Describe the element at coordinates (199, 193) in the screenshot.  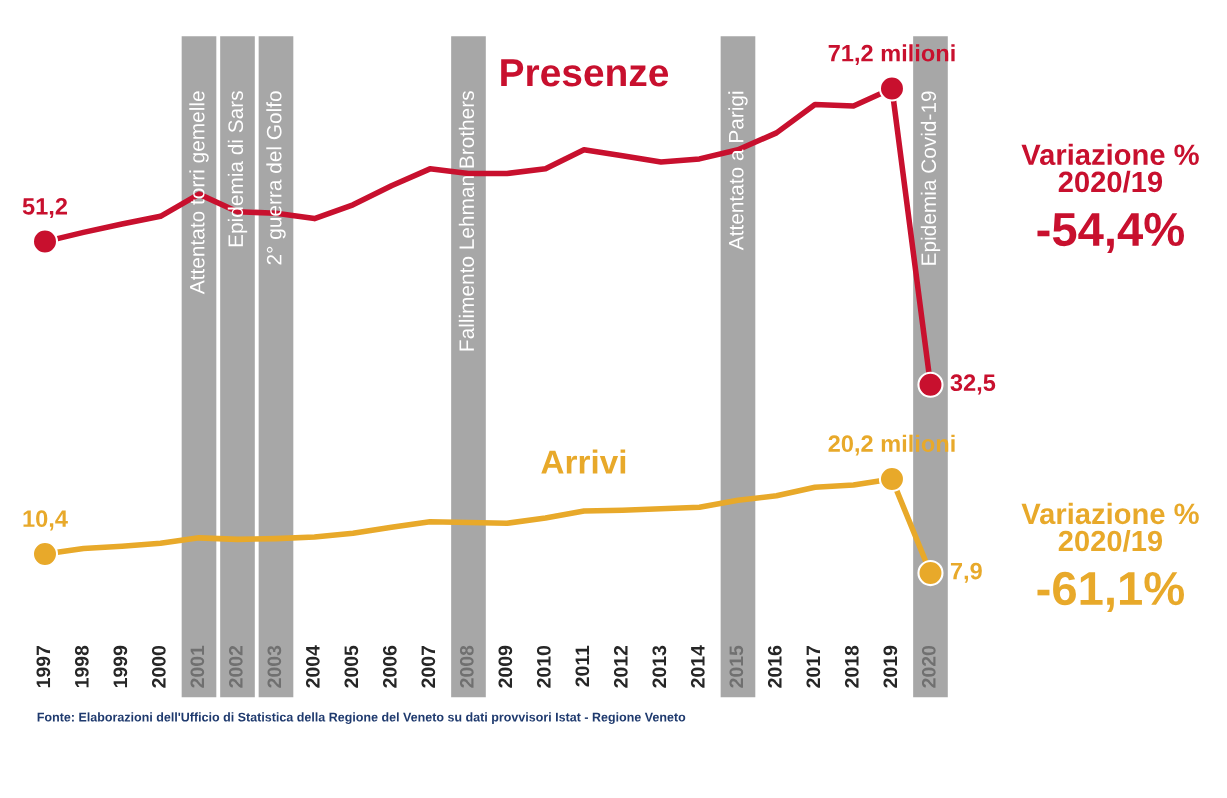
I see `band-label: Attentato torri gemelle` at that location.